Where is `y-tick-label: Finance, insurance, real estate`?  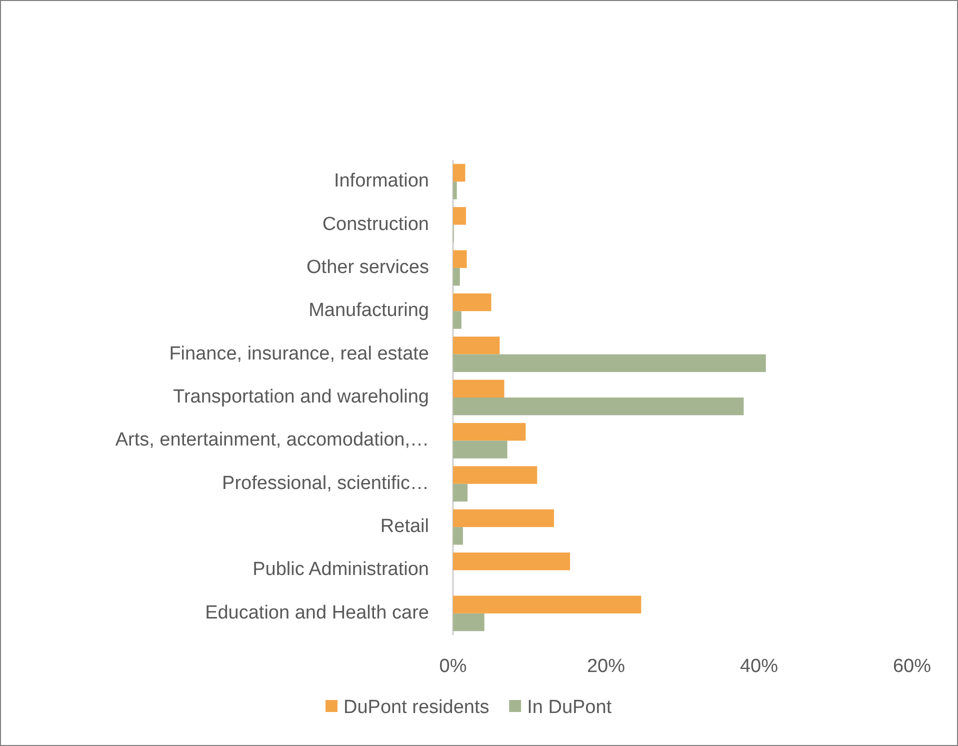
y-tick-label: Finance, insurance, real estate is located at coordinates (299, 353).